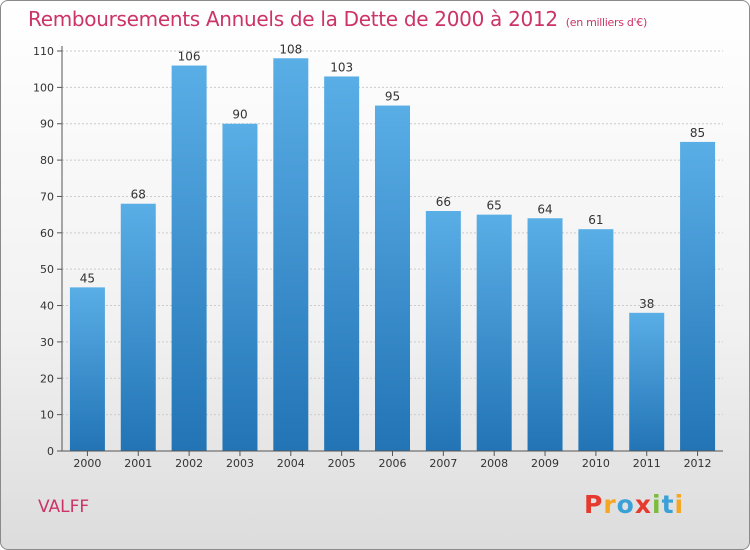  What do you see at coordinates (494, 463) in the screenshot?
I see `x-tick-label: 2008` at bounding box center [494, 463].